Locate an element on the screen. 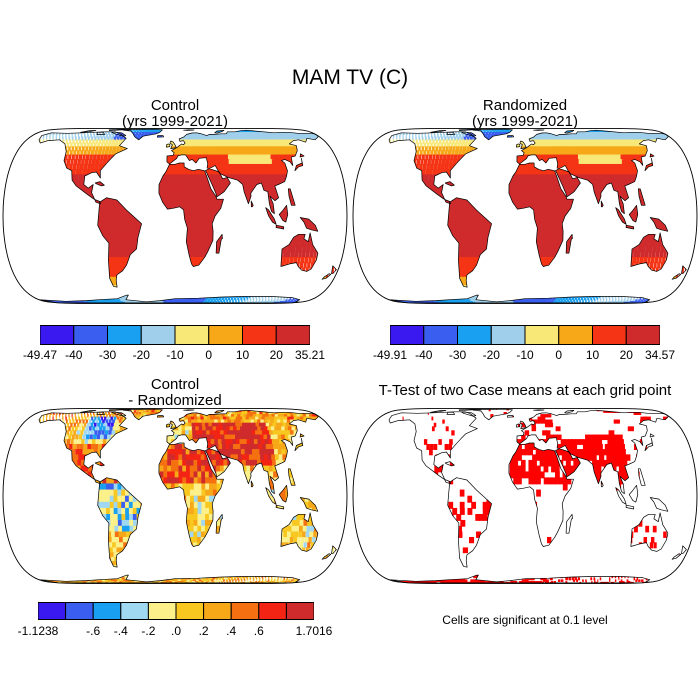 This screenshot has height=700, width=700. difference-title-line2: - Randomized is located at coordinates (175, 400).